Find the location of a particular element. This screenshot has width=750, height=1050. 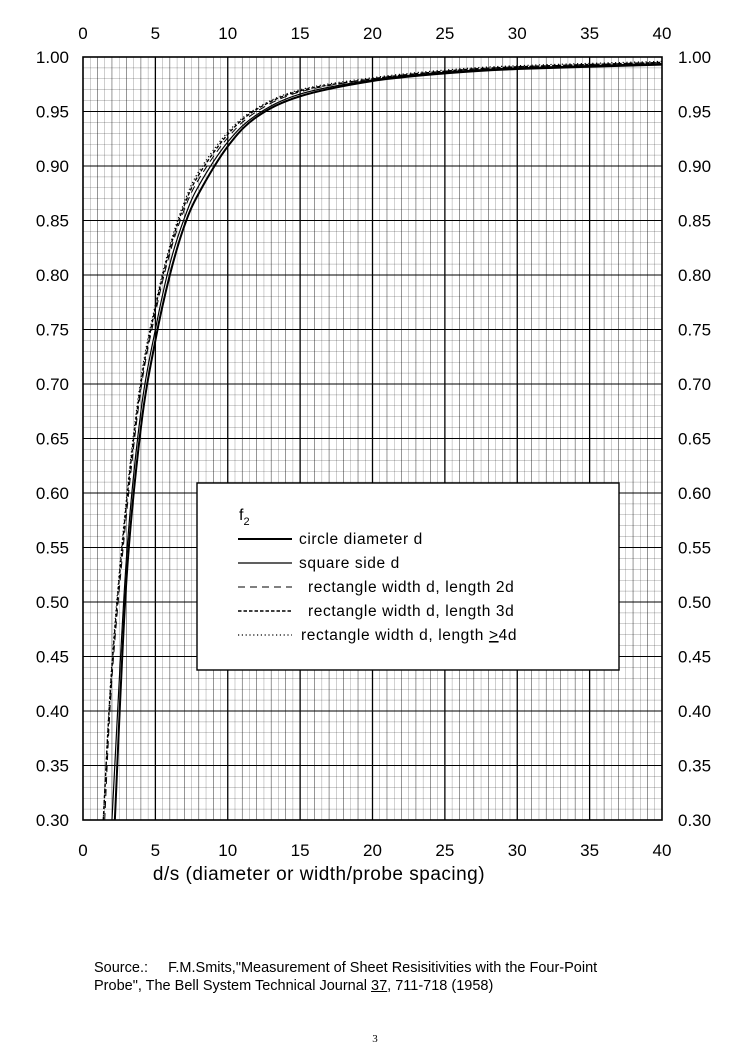

y-tick-label-right: 0.70 is located at coordinates (694, 384).